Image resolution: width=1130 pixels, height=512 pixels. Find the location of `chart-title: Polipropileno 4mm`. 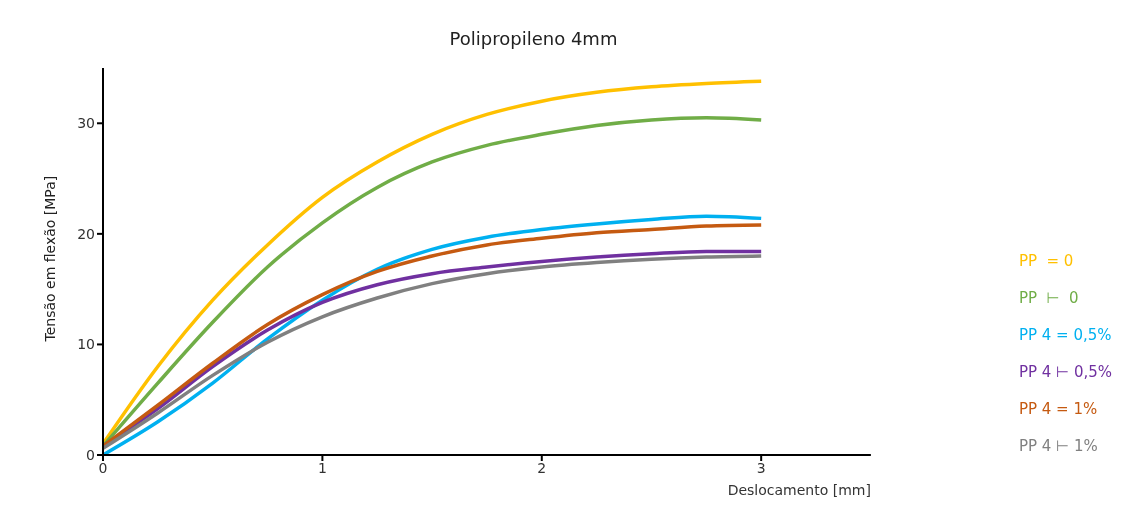

chart-title: Polipropileno 4mm is located at coordinates (533, 38).